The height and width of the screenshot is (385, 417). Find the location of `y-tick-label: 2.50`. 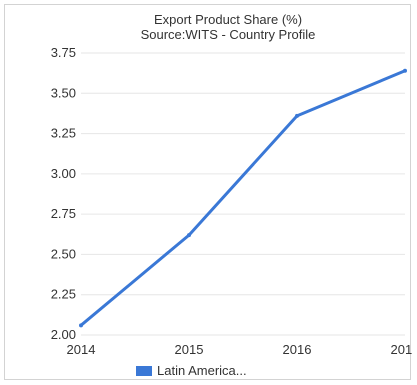

y-tick-label: 2.50 is located at coordinates (63, 253).